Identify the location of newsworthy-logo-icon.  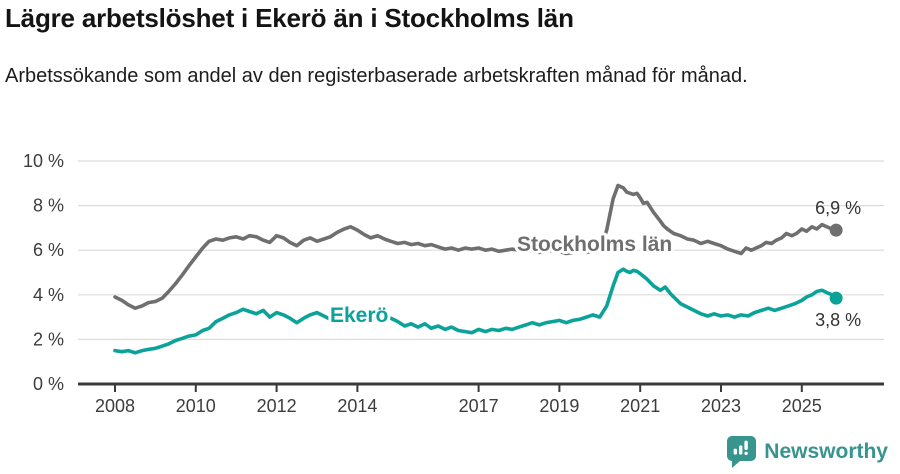
(742, 452).